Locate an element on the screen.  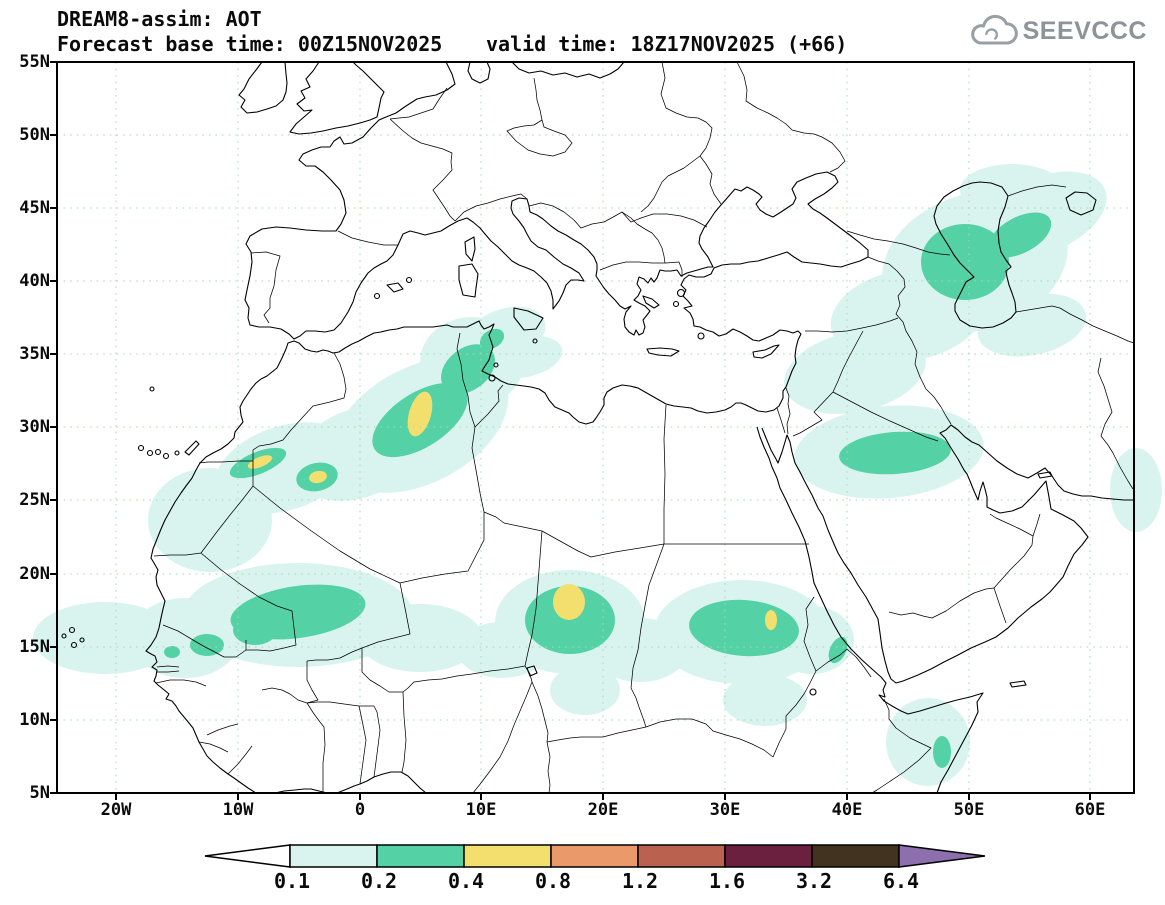
island-lesbos is located at coordinates (681, 293).